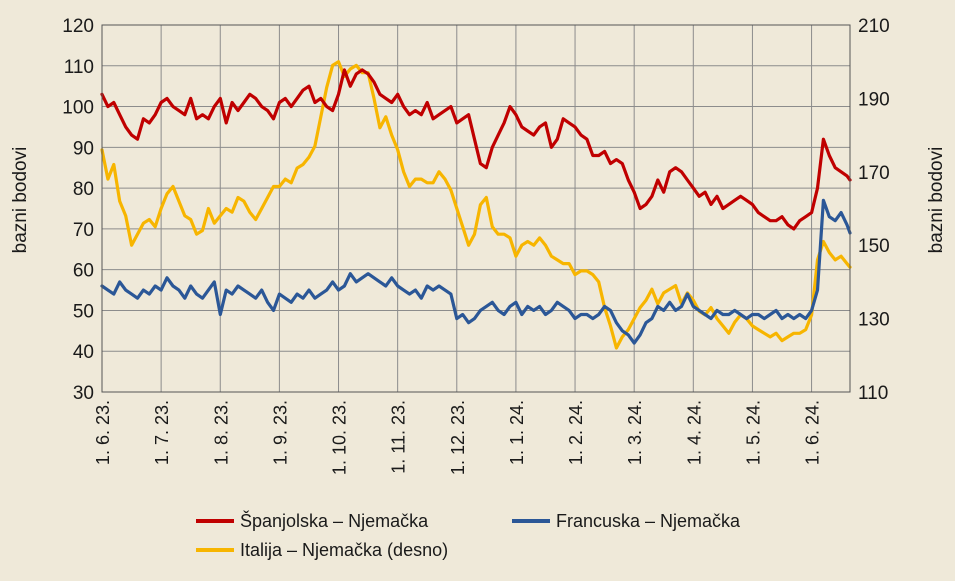  What do you see at coordinates (344, 550) in the screenshot?
I see `legend-label: Italija – Njemačka (desno)` at bounding box center [344, 550].